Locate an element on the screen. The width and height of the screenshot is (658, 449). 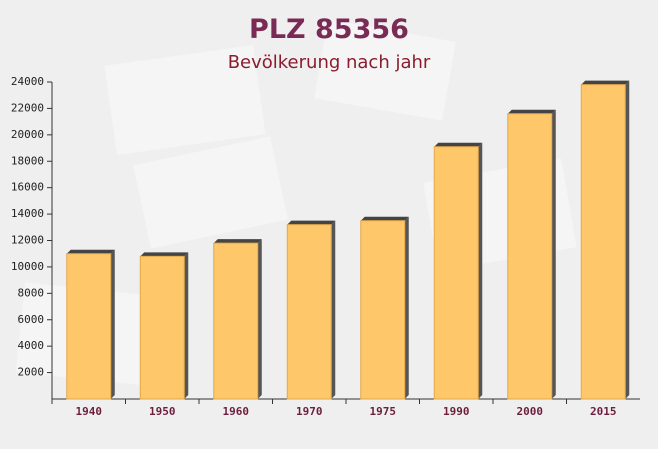
y-tick-label: 20000 is located at coordinates (27, 134).